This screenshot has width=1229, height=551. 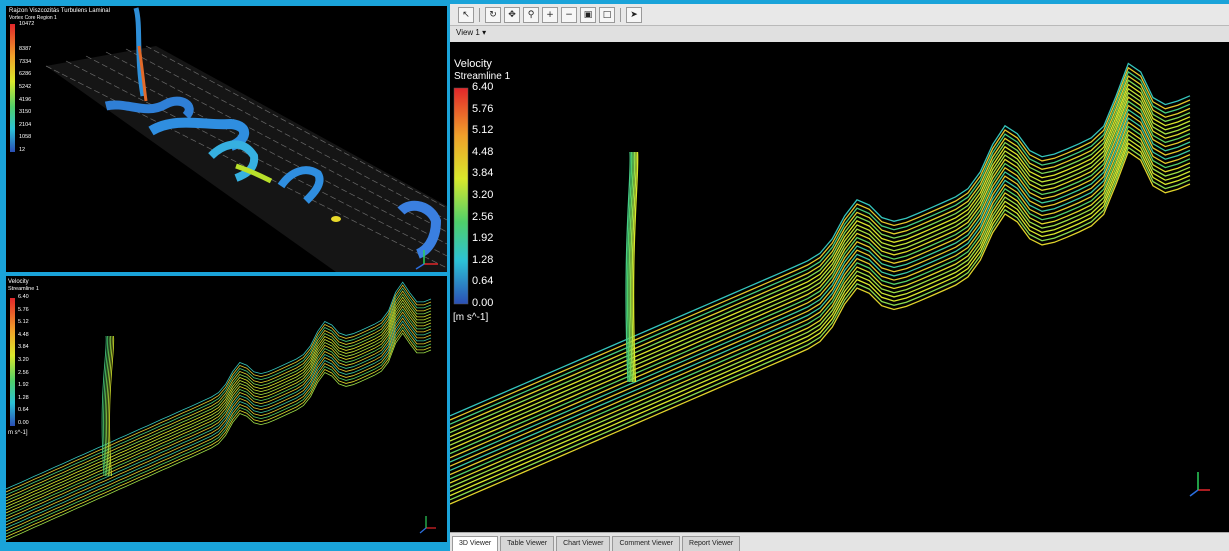 What do you see at coordinates (839, 34) in the screenshot?
I see `view-selector-bar: View 1 ▾` at bounding box center [839, 34].